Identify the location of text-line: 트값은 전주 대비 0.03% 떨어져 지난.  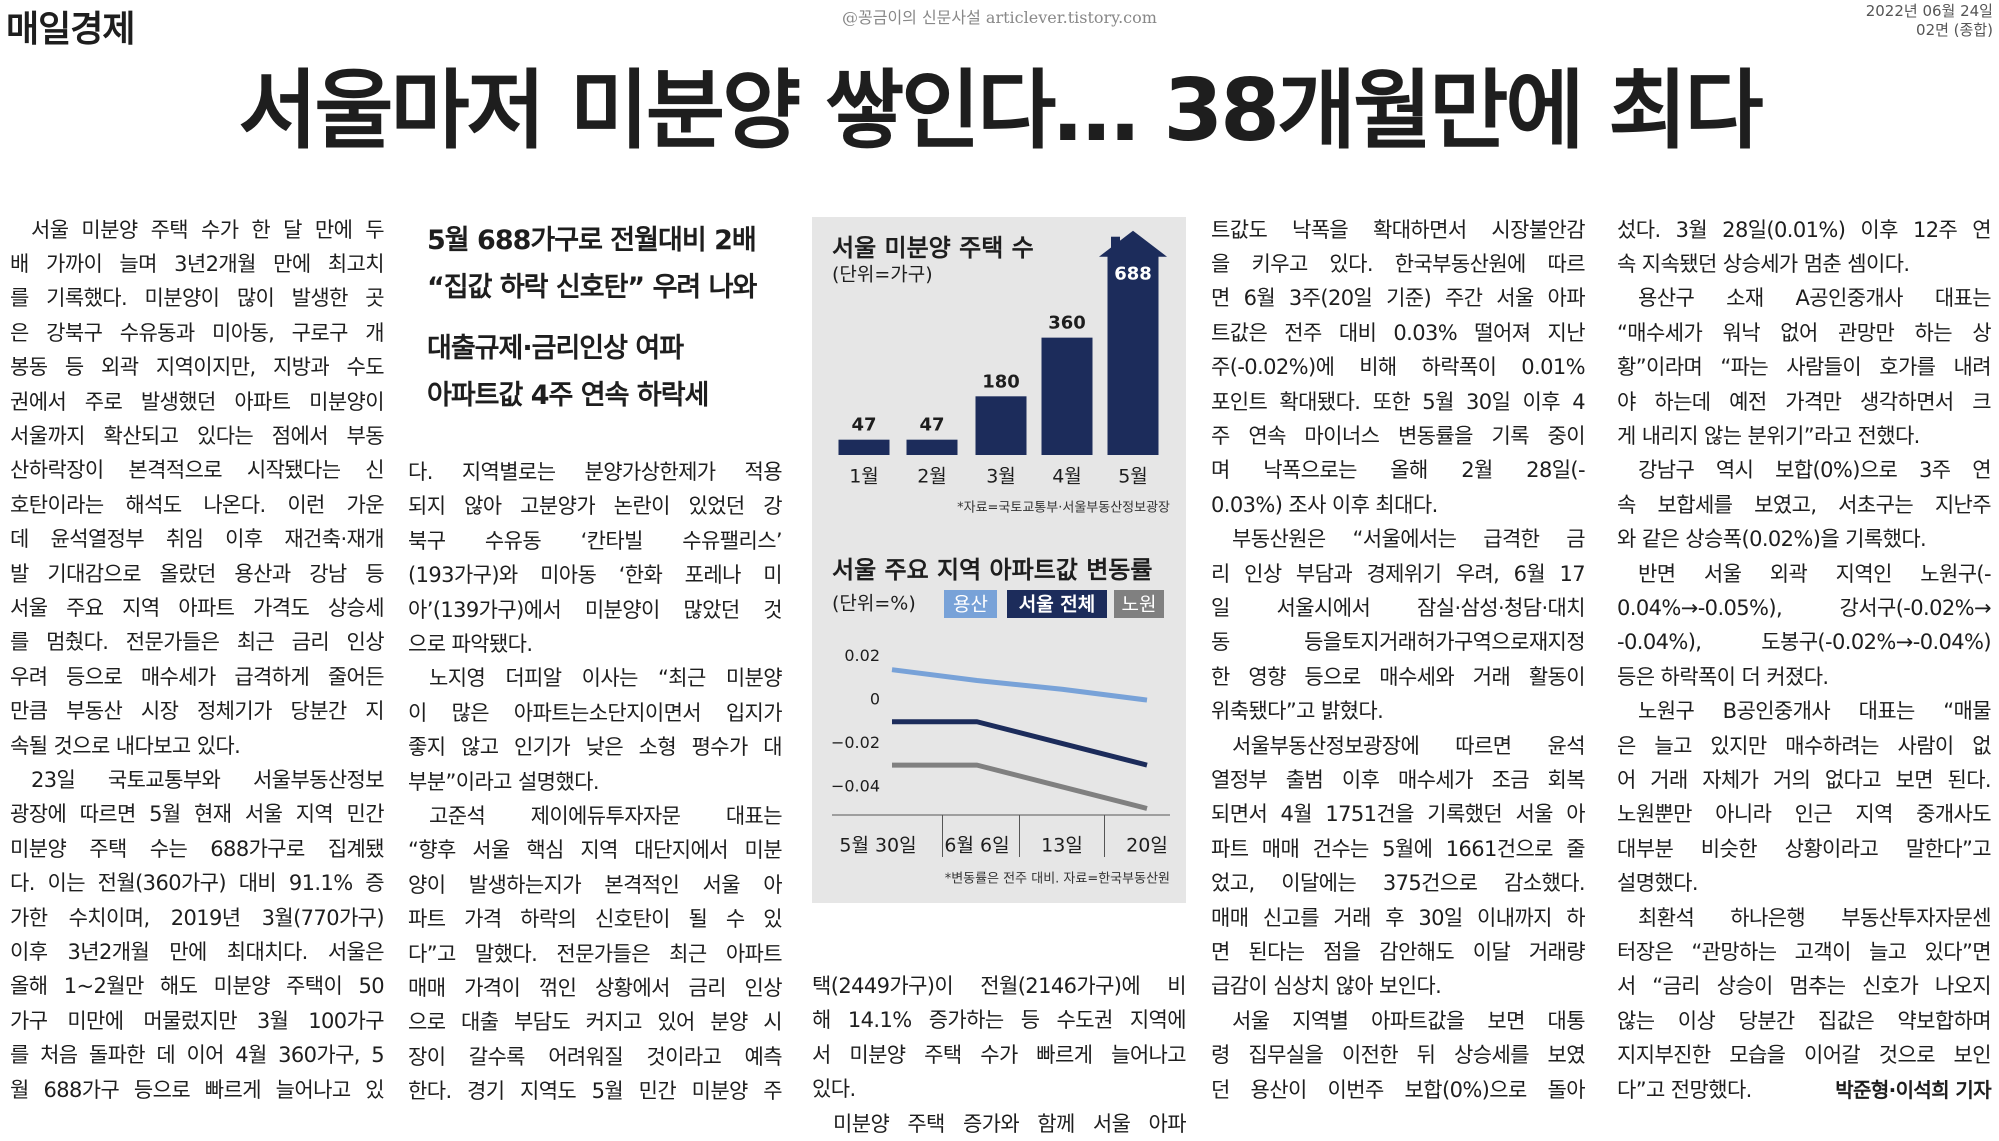
(1398, 332).